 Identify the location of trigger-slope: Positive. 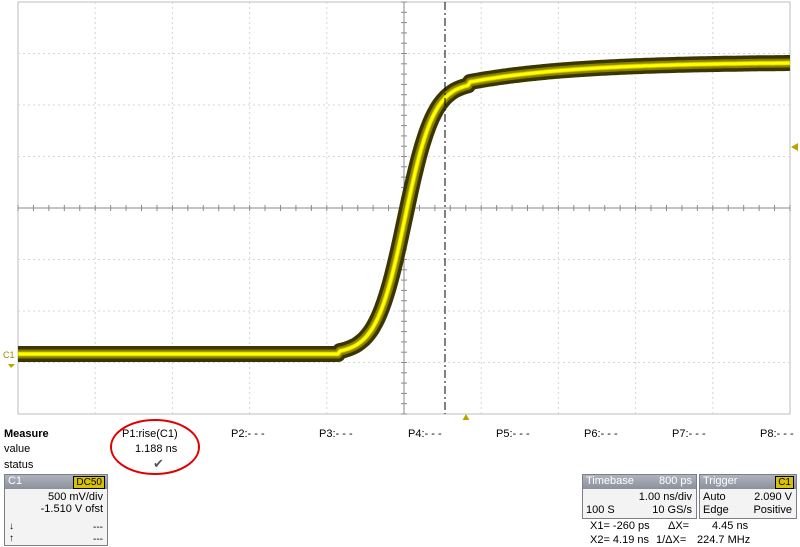
(772, 510).